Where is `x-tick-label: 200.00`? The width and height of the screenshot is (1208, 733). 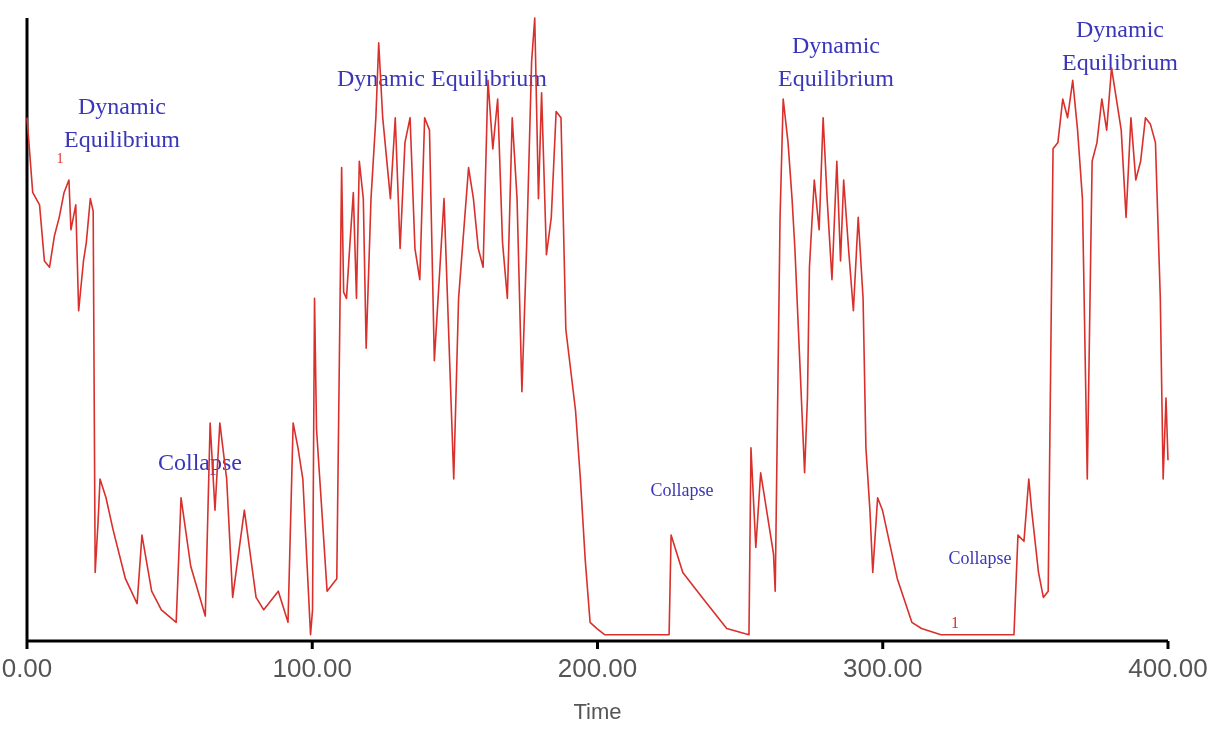 x-tick-label: 200.00 is located at coordinates (597, 668).